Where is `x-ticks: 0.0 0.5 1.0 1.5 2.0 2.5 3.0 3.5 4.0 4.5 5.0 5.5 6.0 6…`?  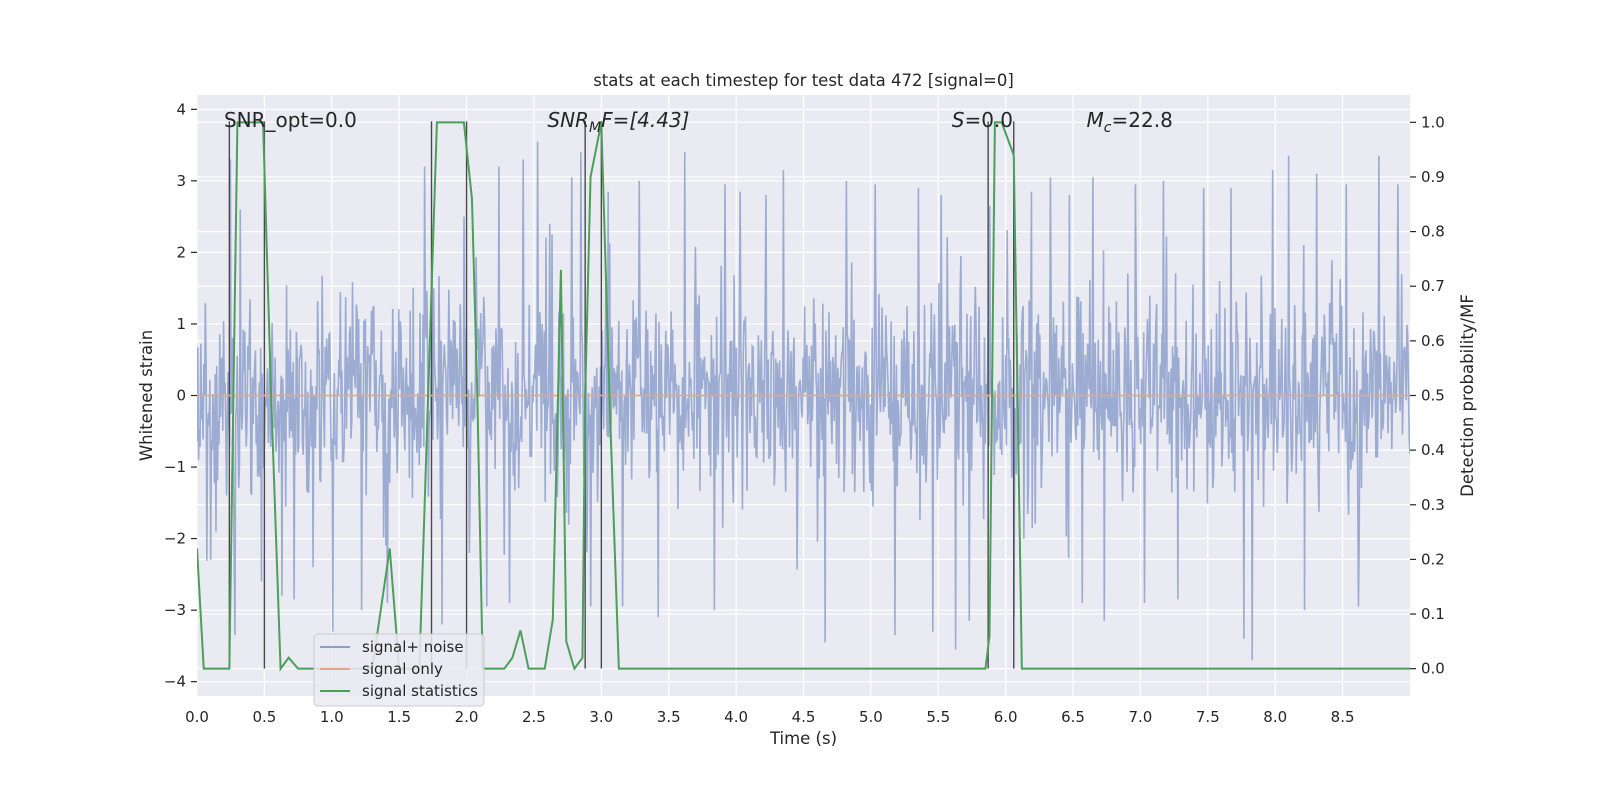
x-ticks: 0.0 0.5 1.0 1.5 2.0 2.5 3.0 3.5 4.0 4.5 5.0 5.5 6.0 6… is located at coordinates (769, 717).